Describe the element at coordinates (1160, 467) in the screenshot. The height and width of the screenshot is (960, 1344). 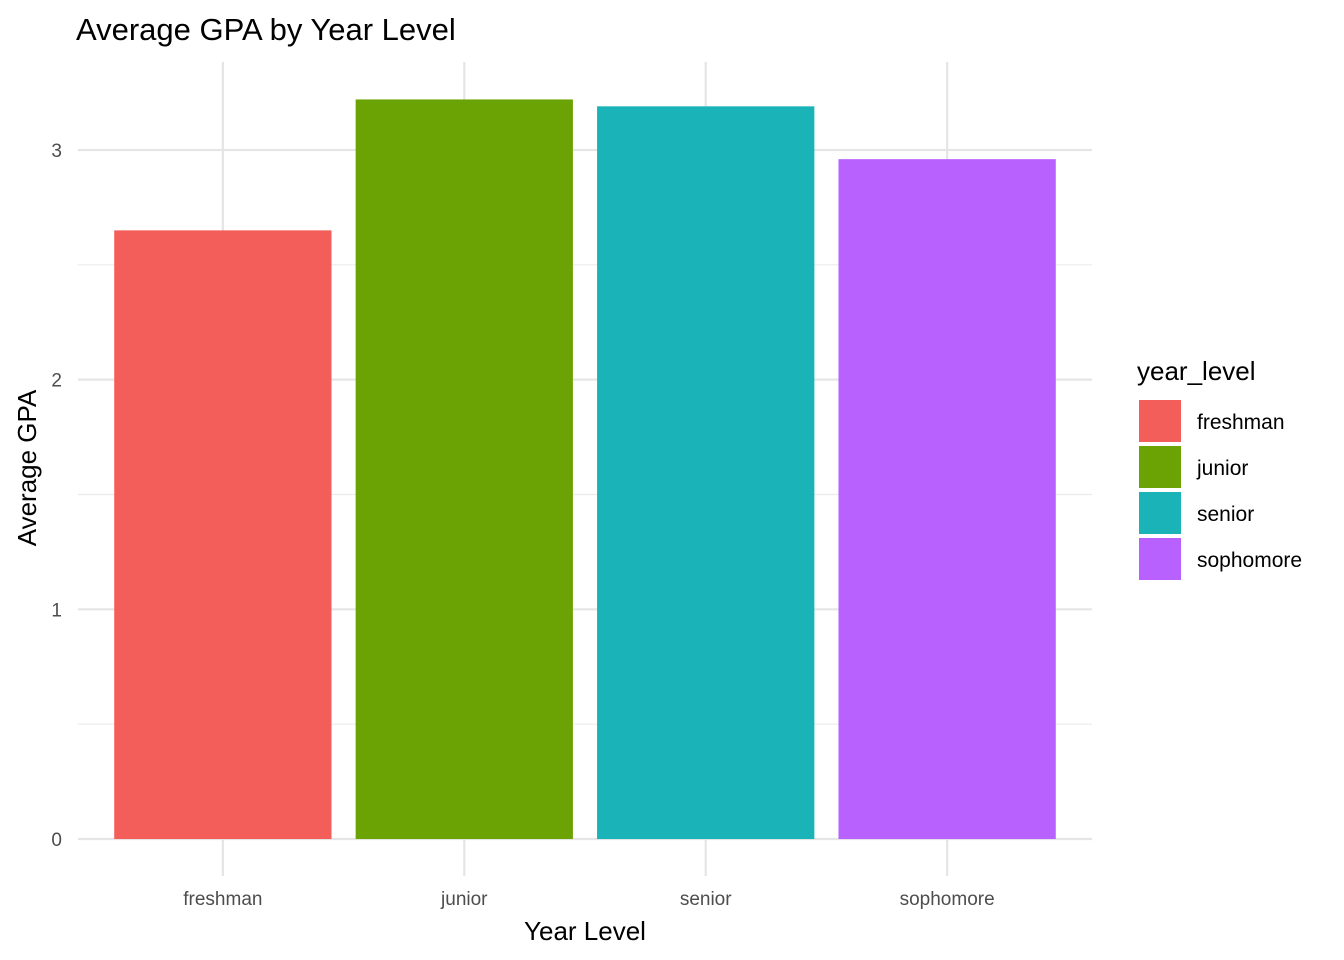
I see `legend-swatch-junior` at that location.